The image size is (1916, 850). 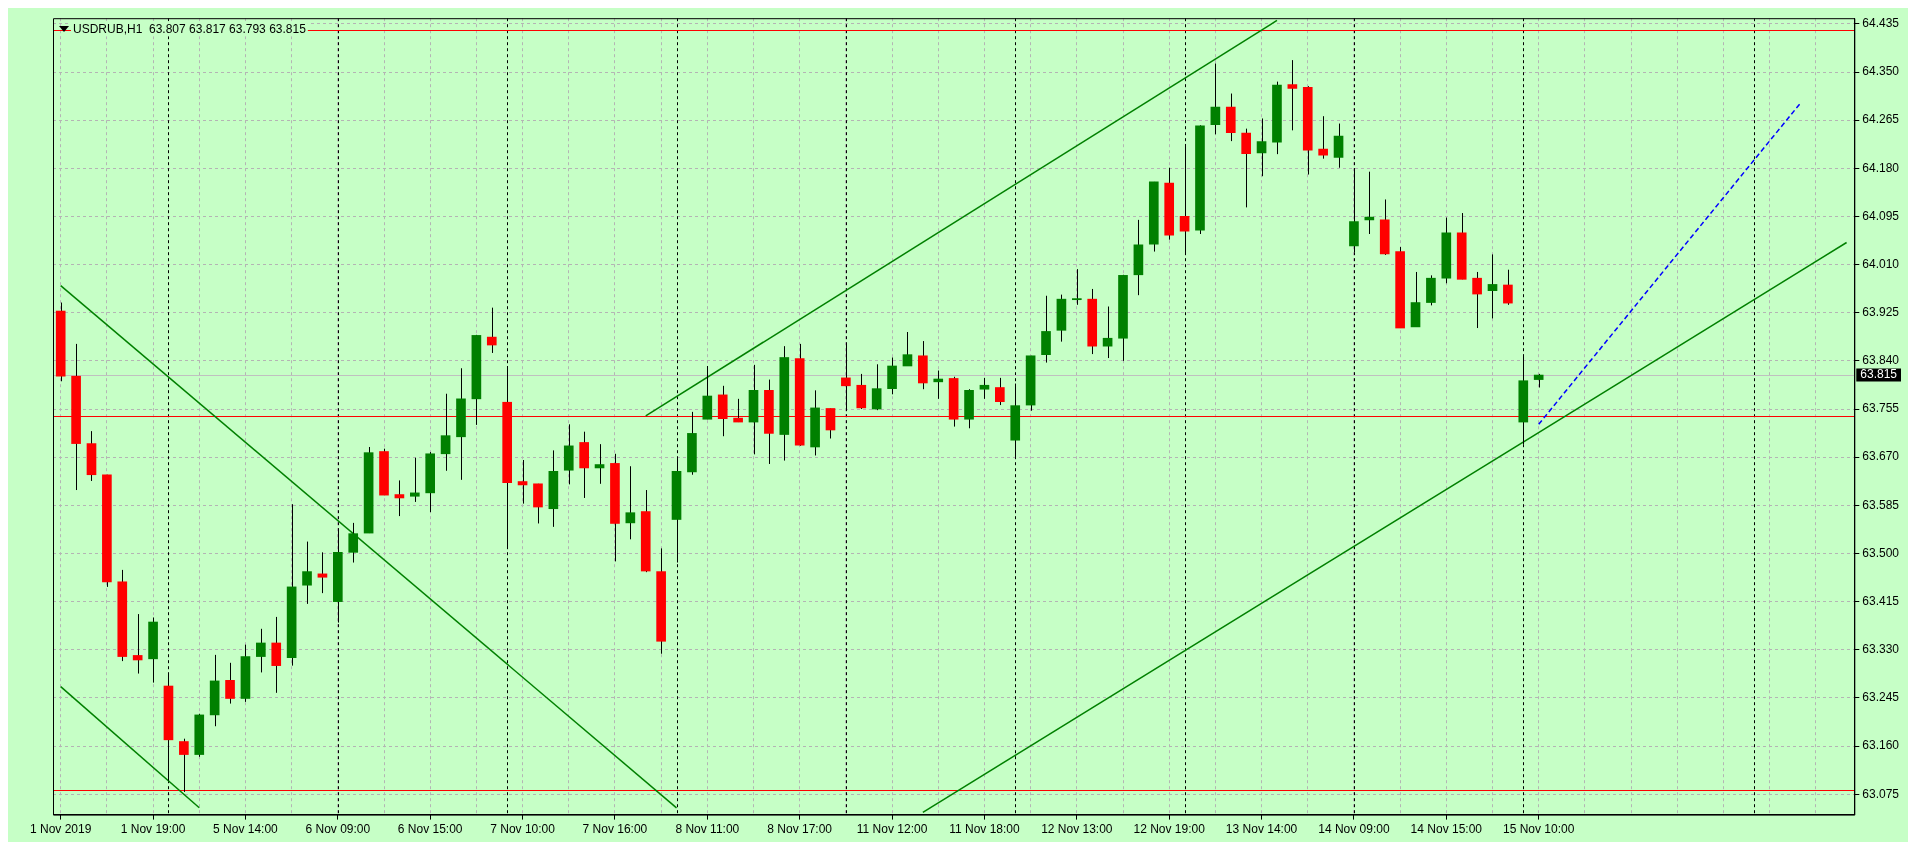 What do you see at coordinates (246, 829) in the screenshot?
I see `x-tick-label: 5 Nov 14:00` at bounding box center [246, 829].